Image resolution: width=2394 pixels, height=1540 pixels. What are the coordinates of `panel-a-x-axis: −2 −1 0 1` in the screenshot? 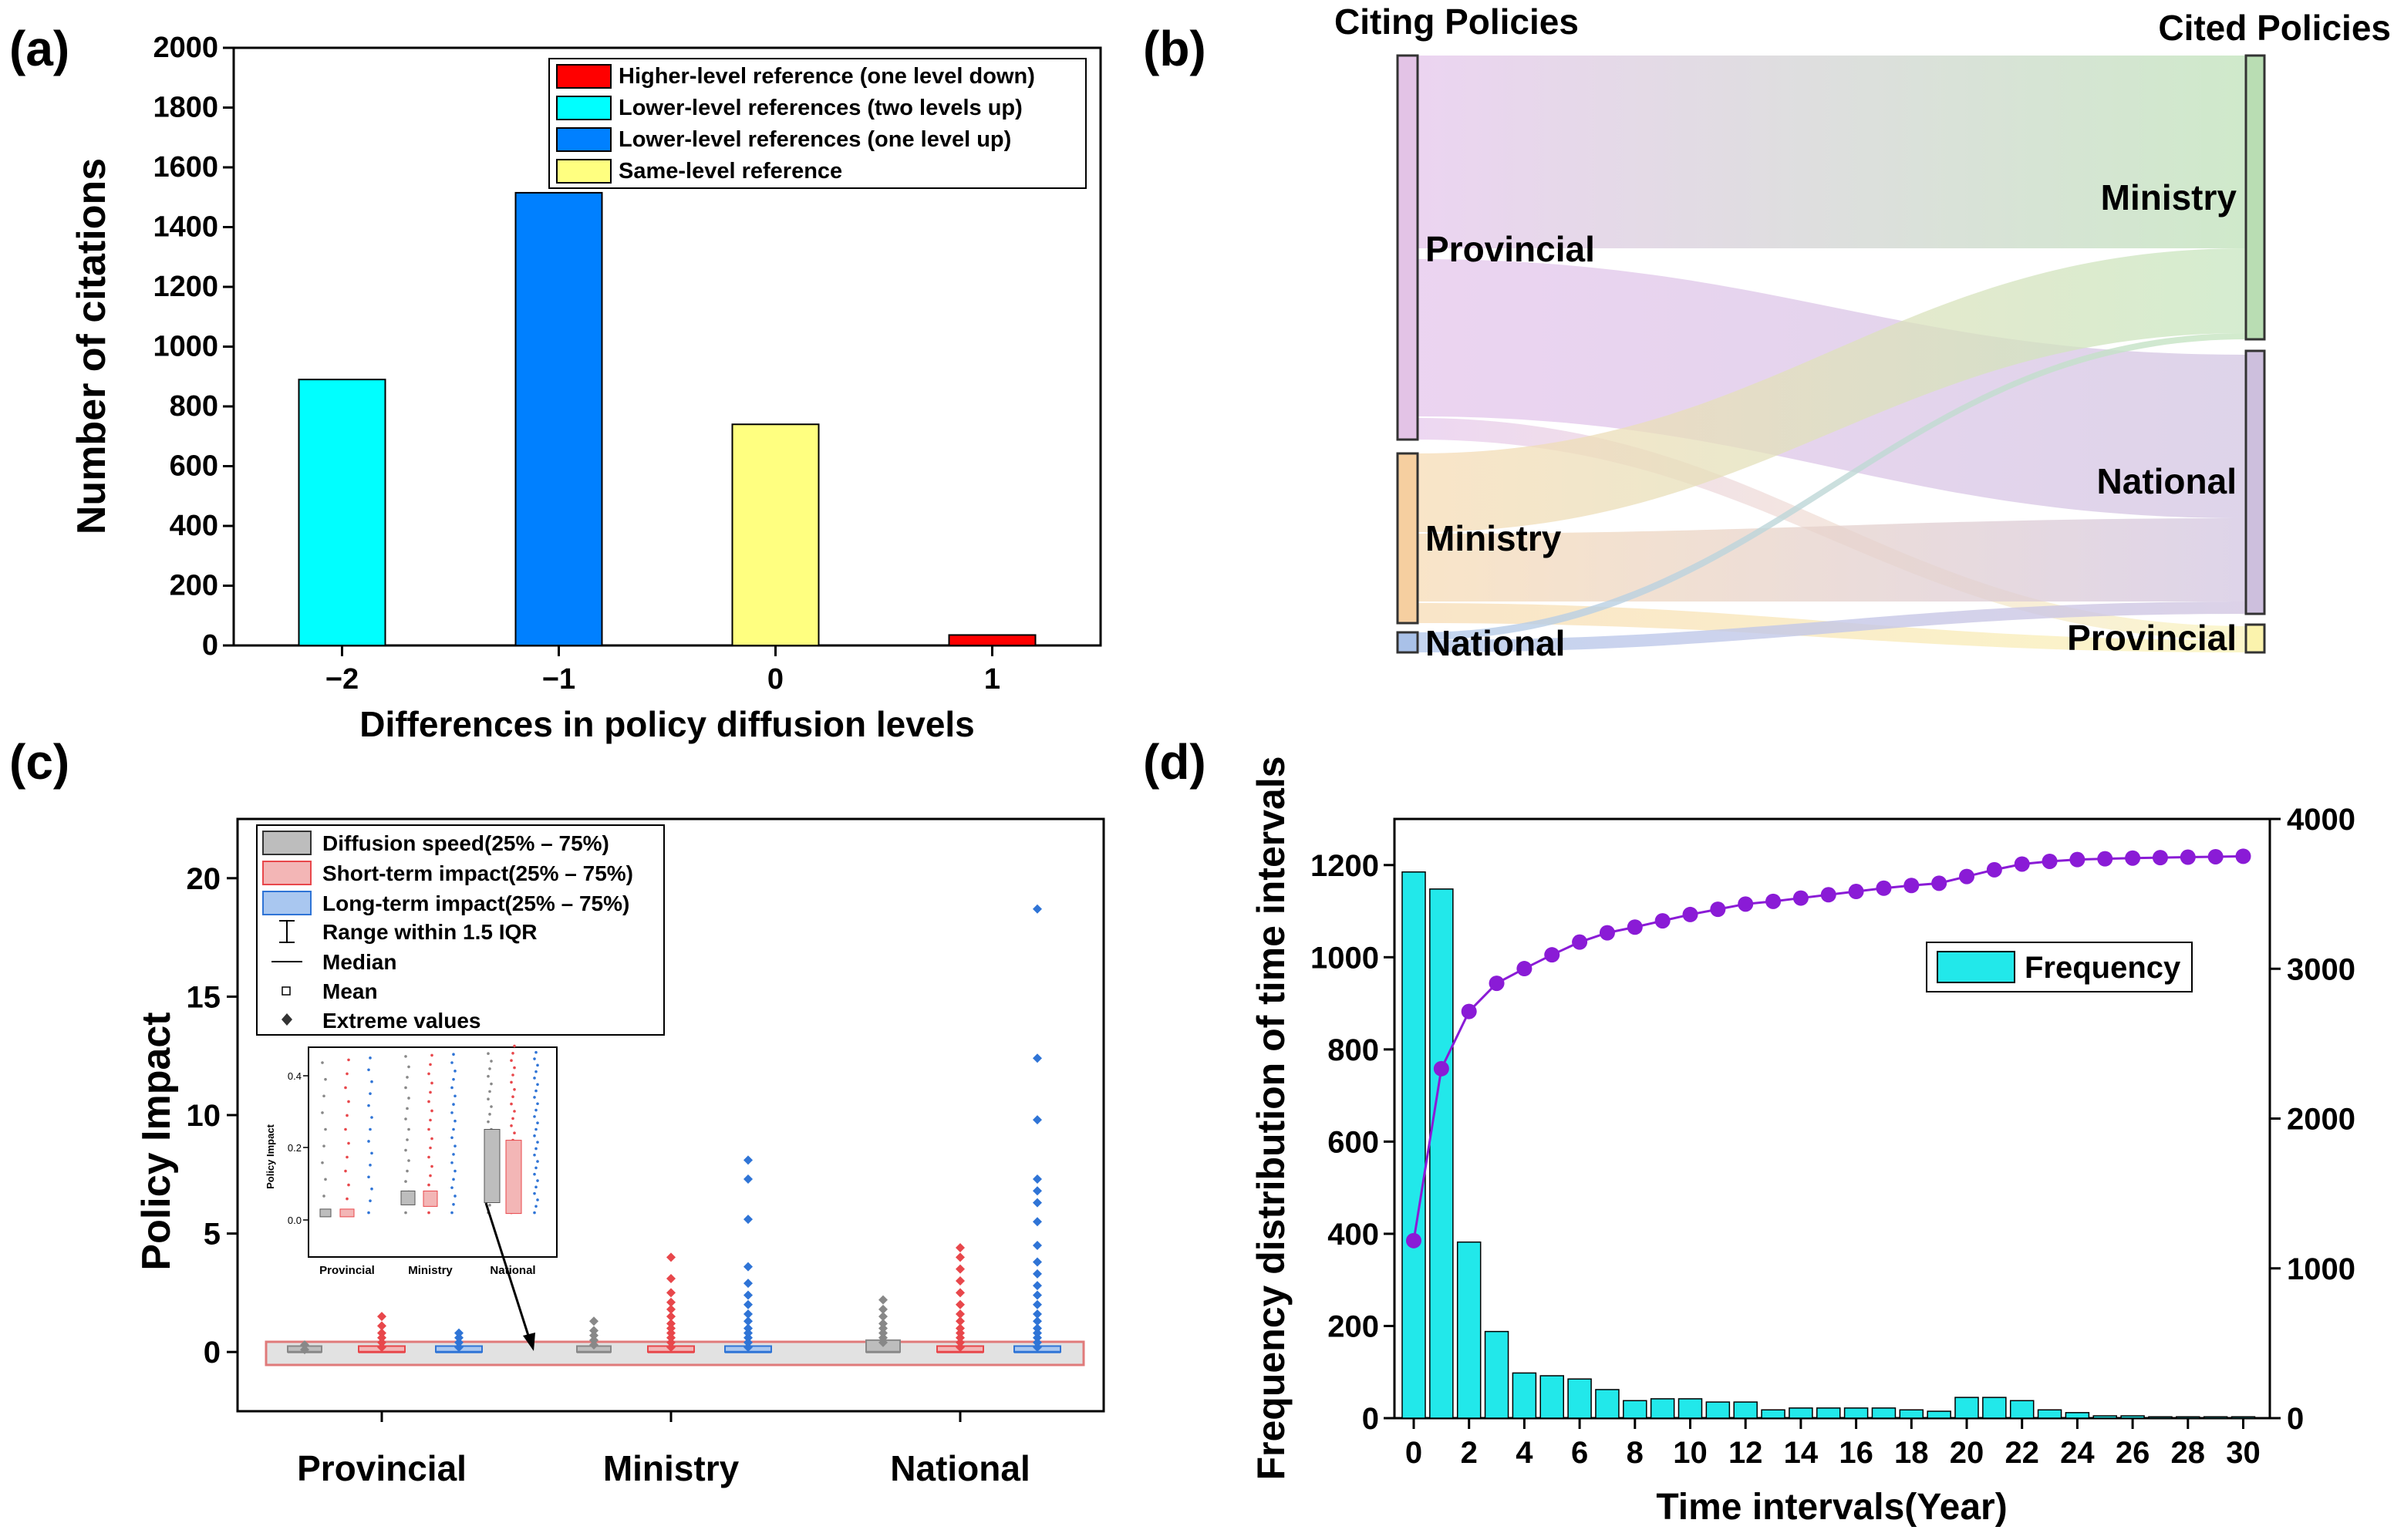 It's located at (662, 671).